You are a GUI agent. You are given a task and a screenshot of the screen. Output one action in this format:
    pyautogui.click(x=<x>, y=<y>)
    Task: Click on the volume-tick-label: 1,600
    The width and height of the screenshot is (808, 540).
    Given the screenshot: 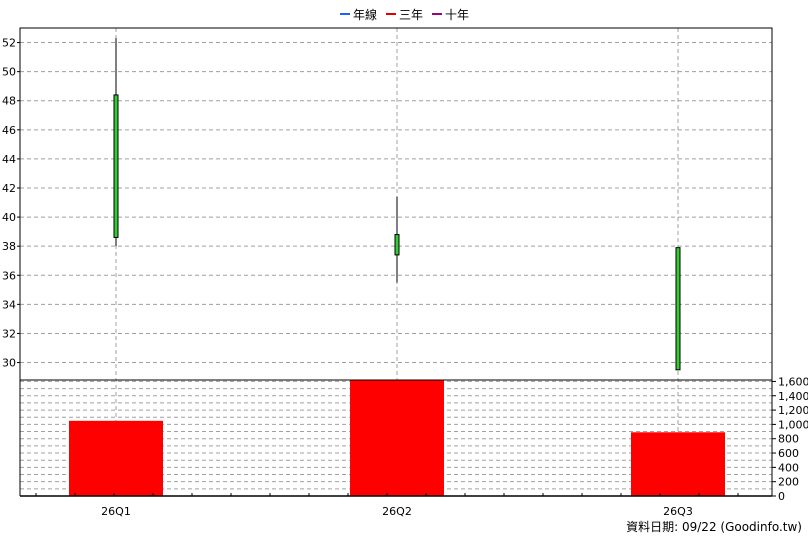 What is the action you would take?
    pyautogui.click(x=793, y=381)
    